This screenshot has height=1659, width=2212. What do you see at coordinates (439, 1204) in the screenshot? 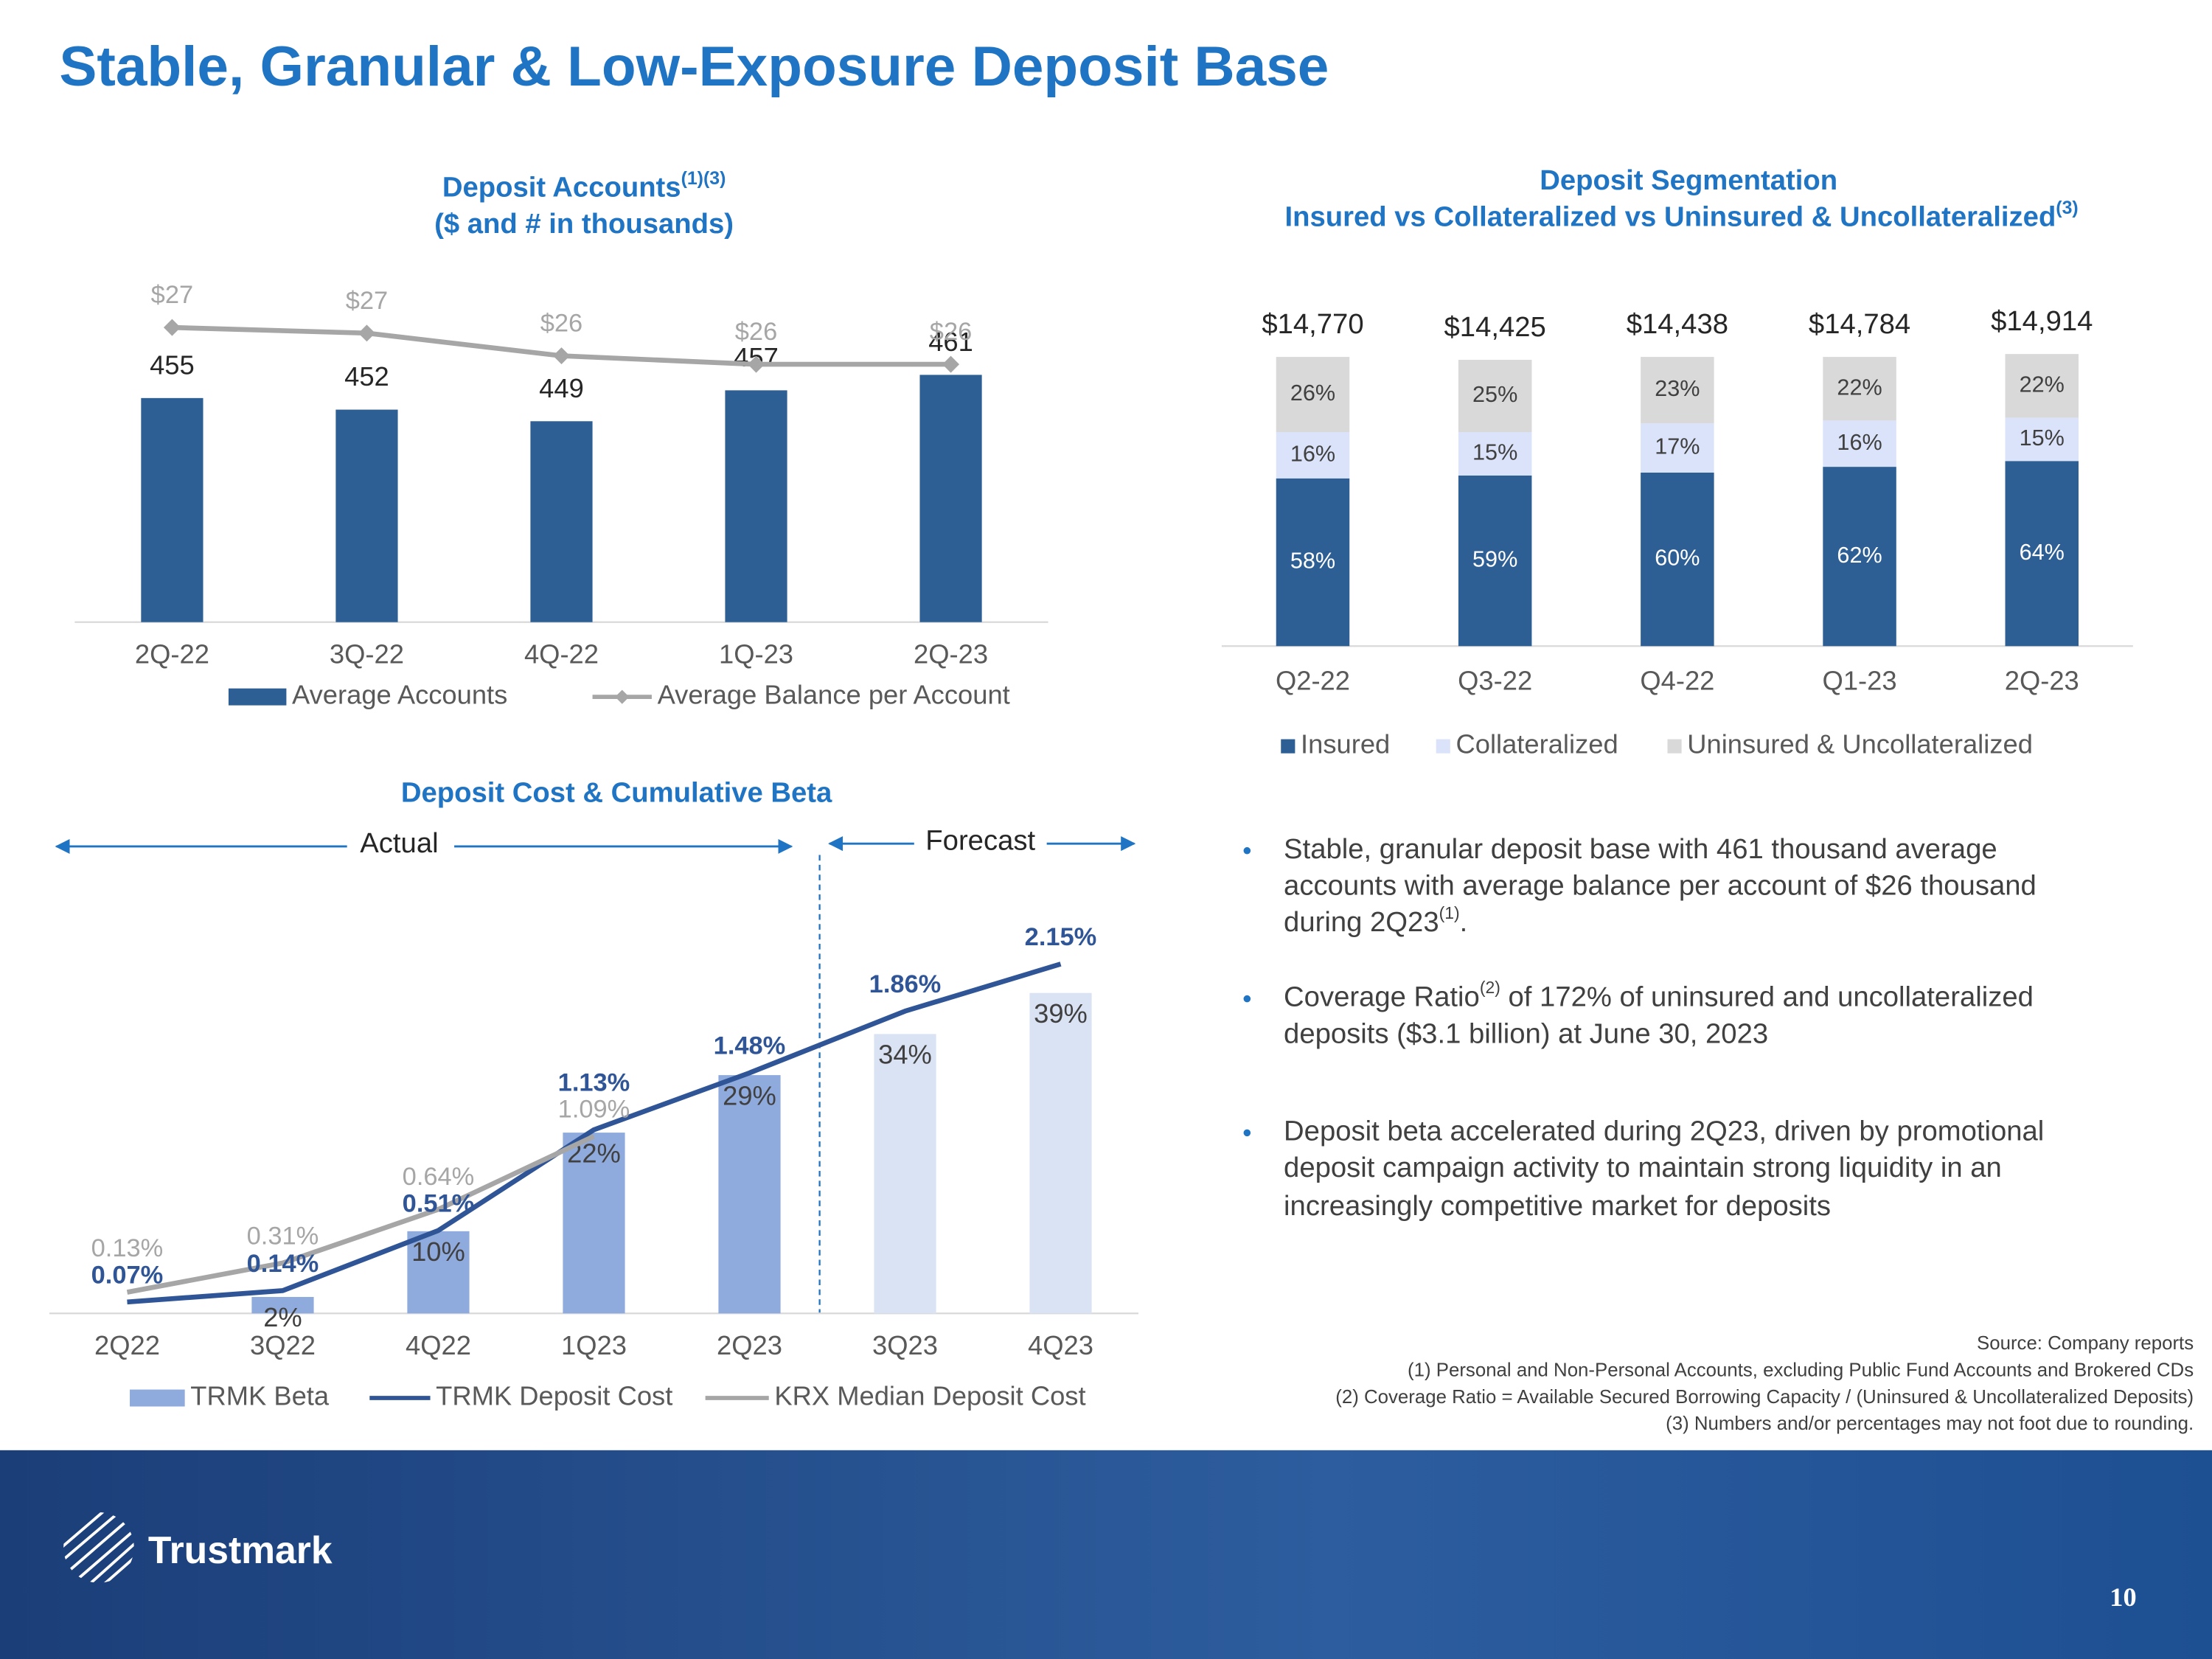
I see `data-label: 0.51%` at bounding box center [439, 1204].